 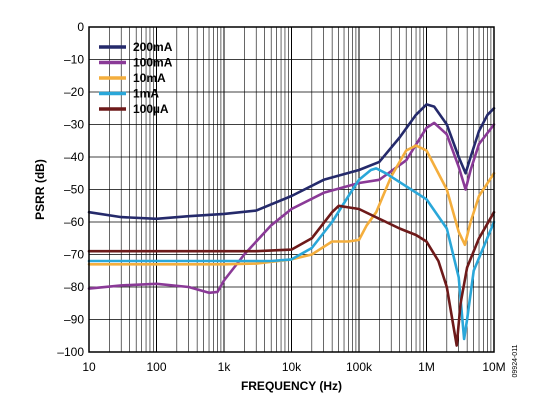 I want to click on y-tick-label: –50, so click(x=74, y=190).